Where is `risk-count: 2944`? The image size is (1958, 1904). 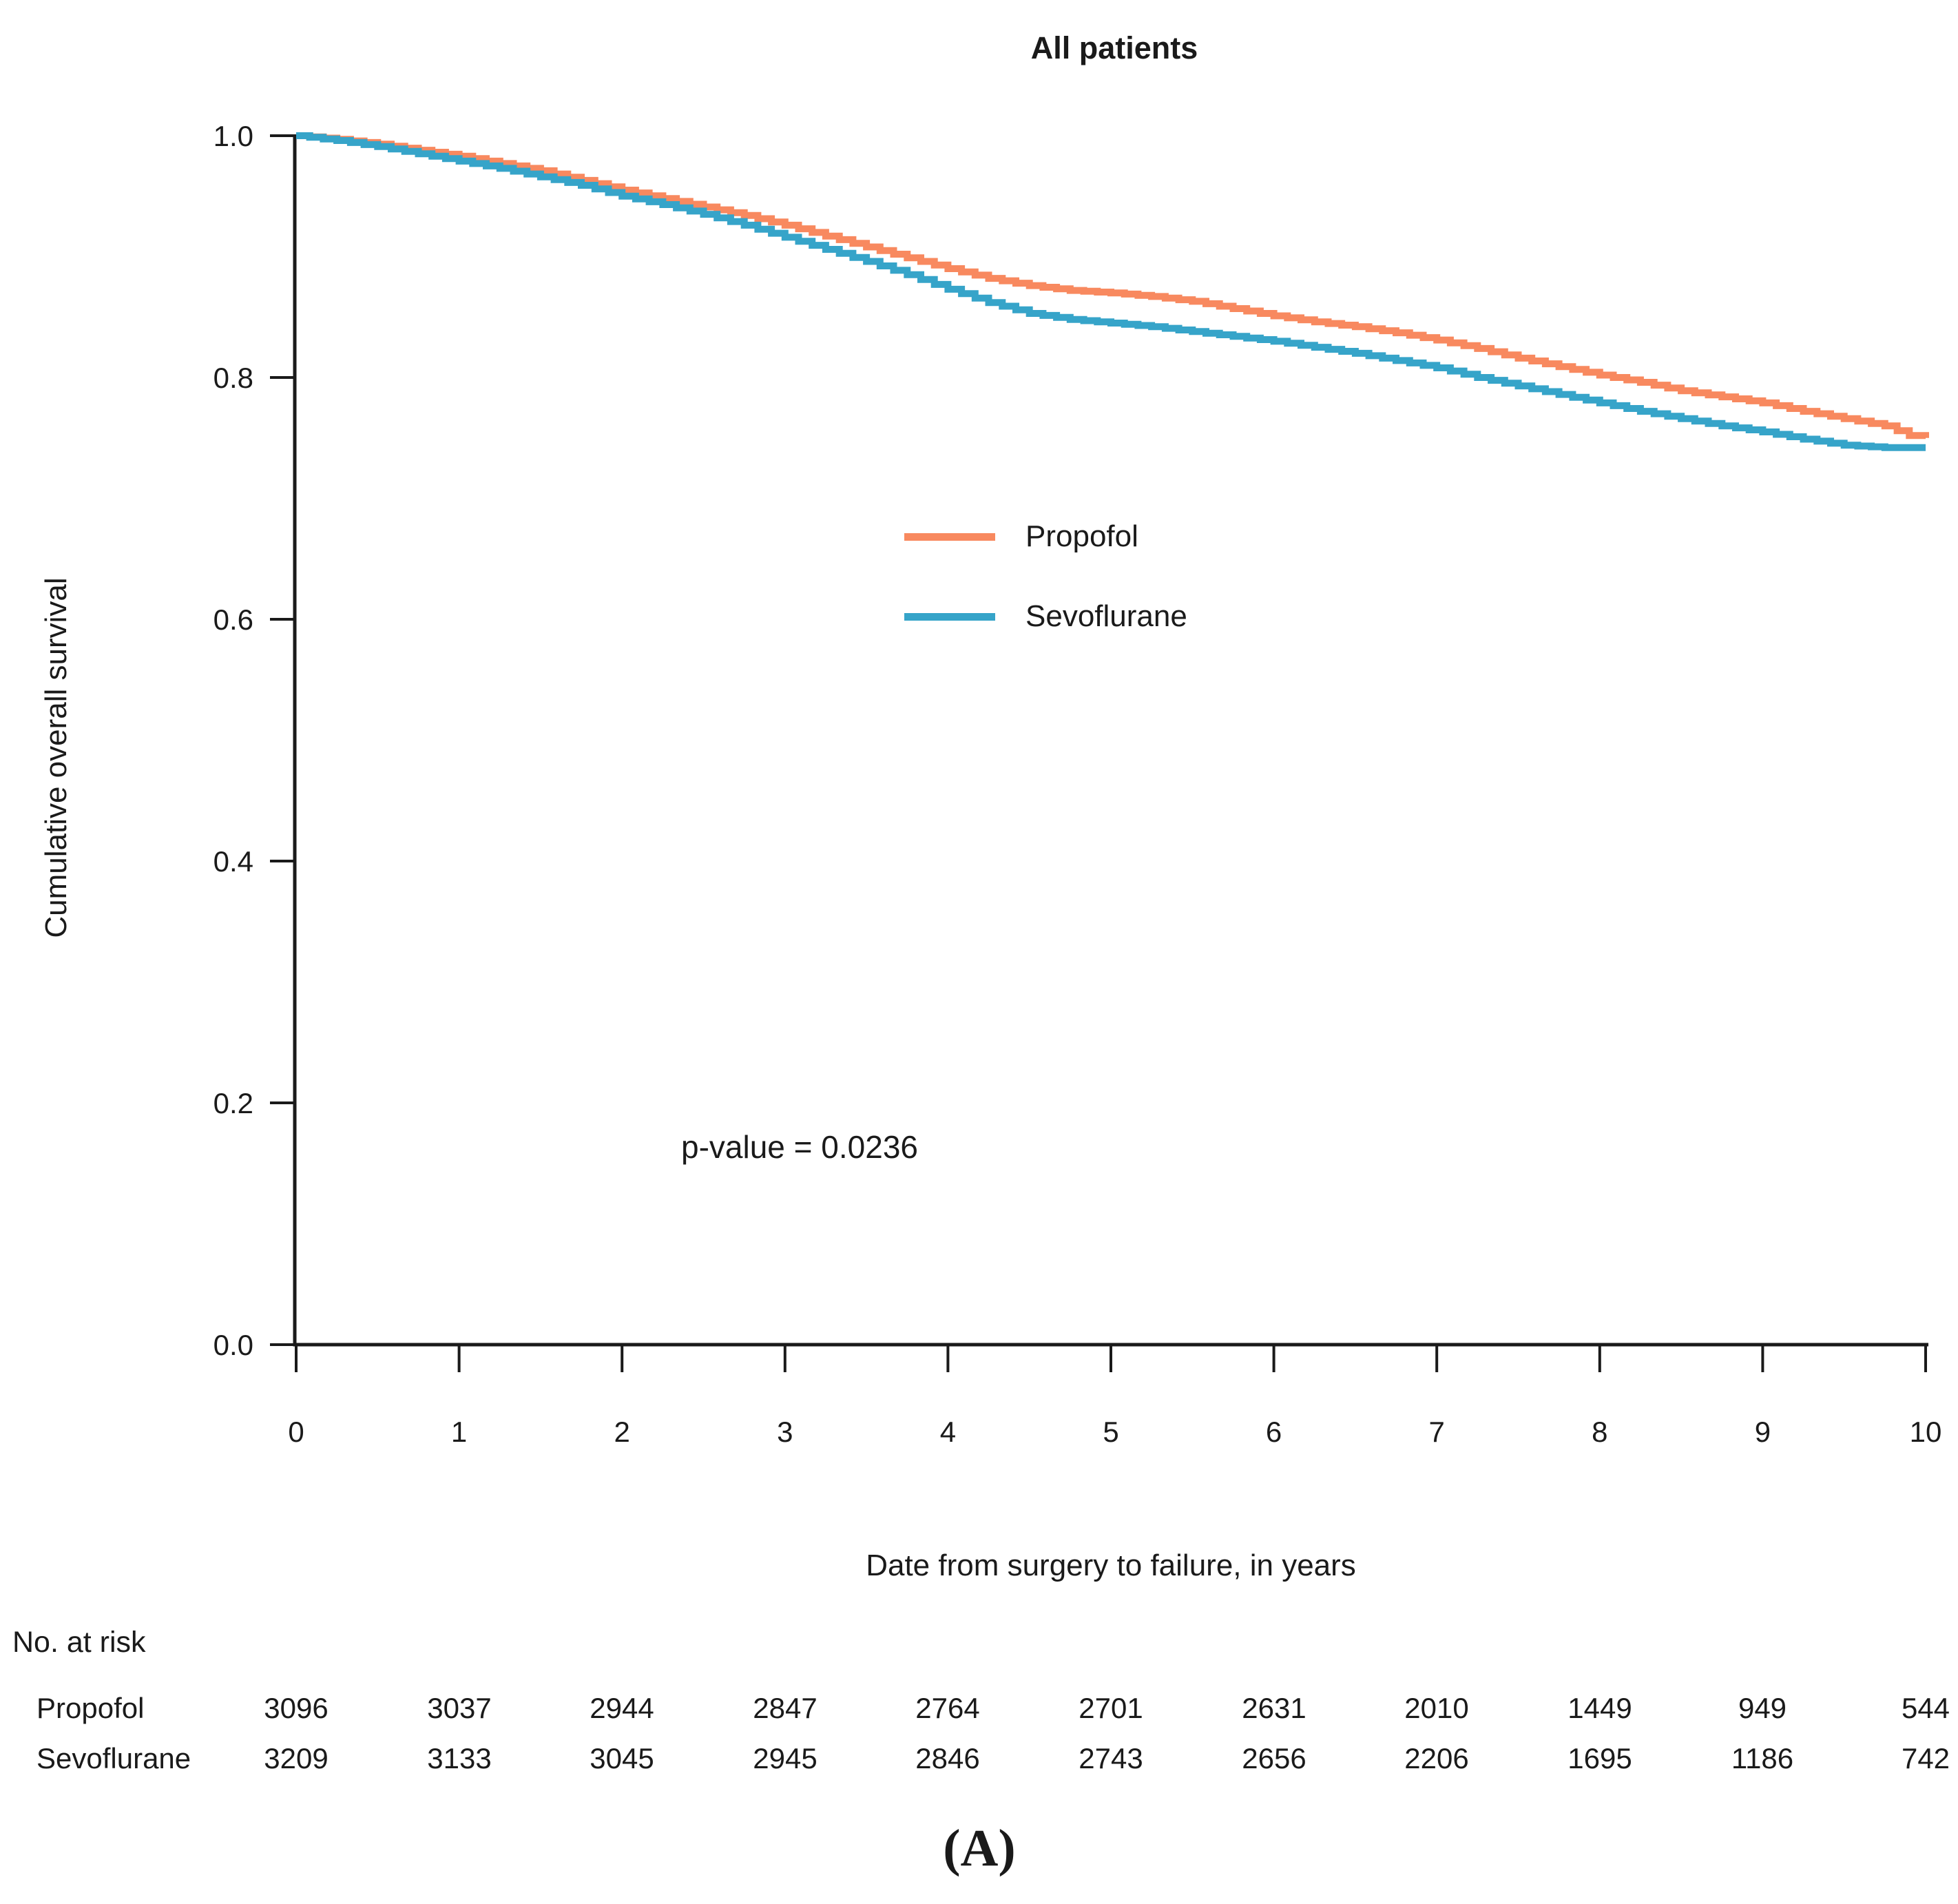
risk-count: 2944 is located at coordinates (622, 1708).